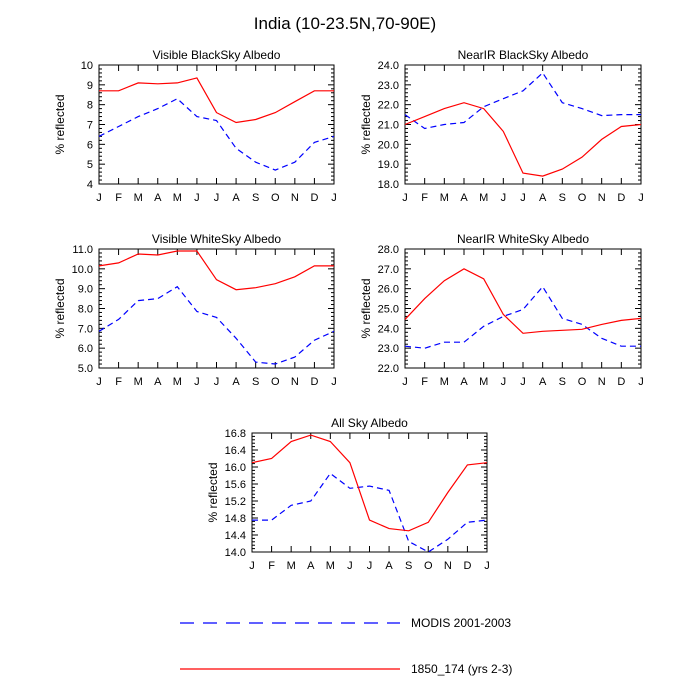 The image size is (700, 700). Describe the element at coordinates (461, 669) in the screenshot. I see `legend-label-model: 1850_174 (yrs 2-3)` at that location.